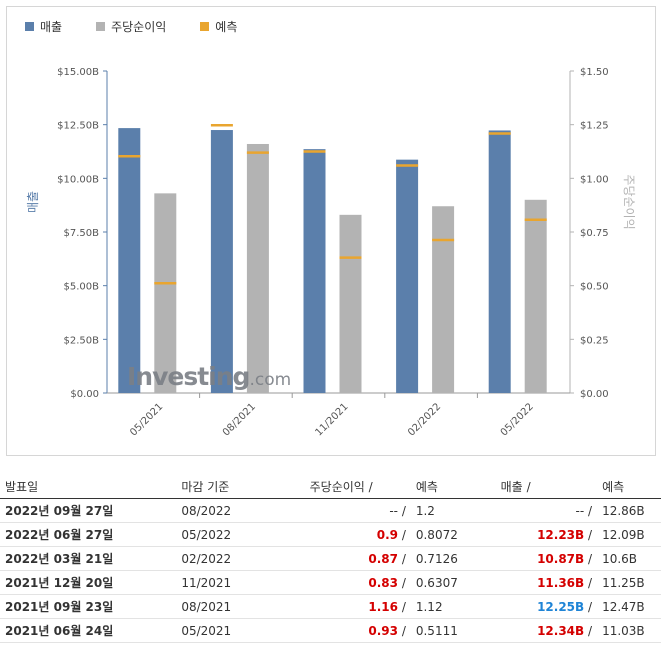 The image size is (661, 654). What do you see at coordinates (453, 486) in the screenshot?
I see `header-eps-forecast: 예측` at bounding box center [453, 486].